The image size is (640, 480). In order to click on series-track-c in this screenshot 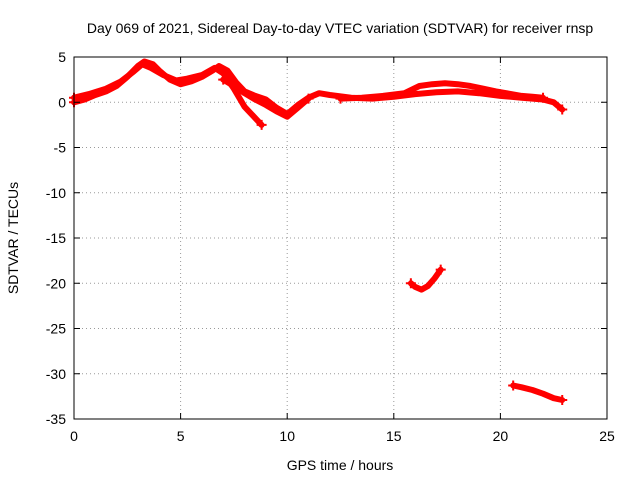, I will do `click(266, 98)`.